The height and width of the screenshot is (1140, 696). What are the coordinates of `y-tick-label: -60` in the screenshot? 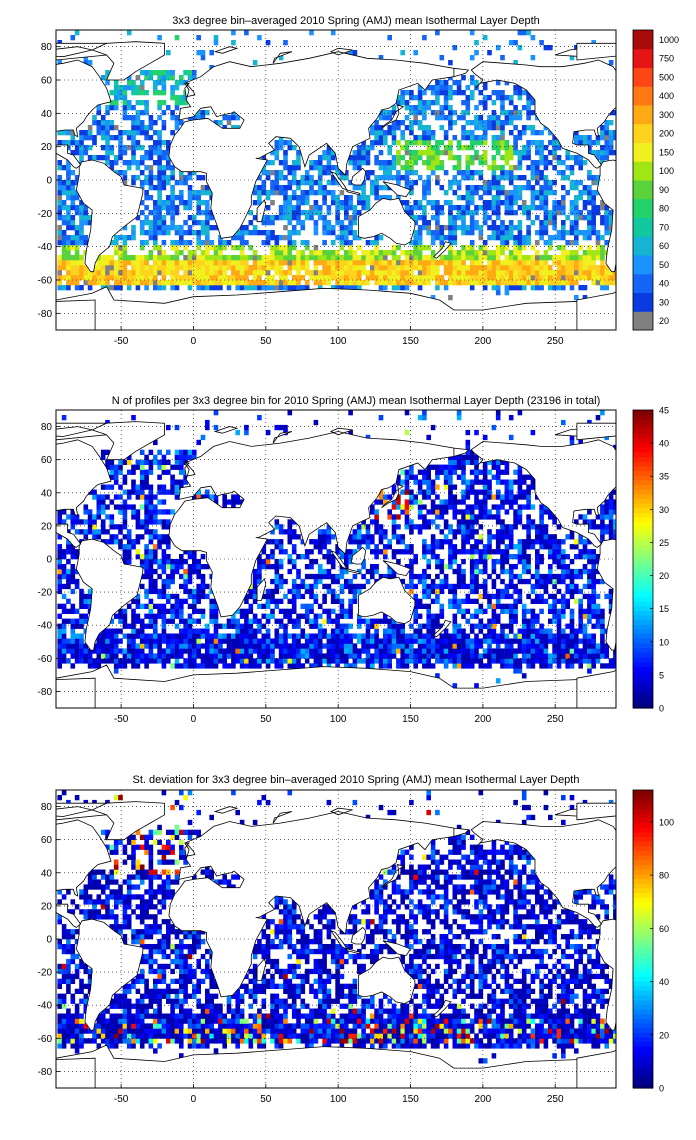 It's located at (45, 281).